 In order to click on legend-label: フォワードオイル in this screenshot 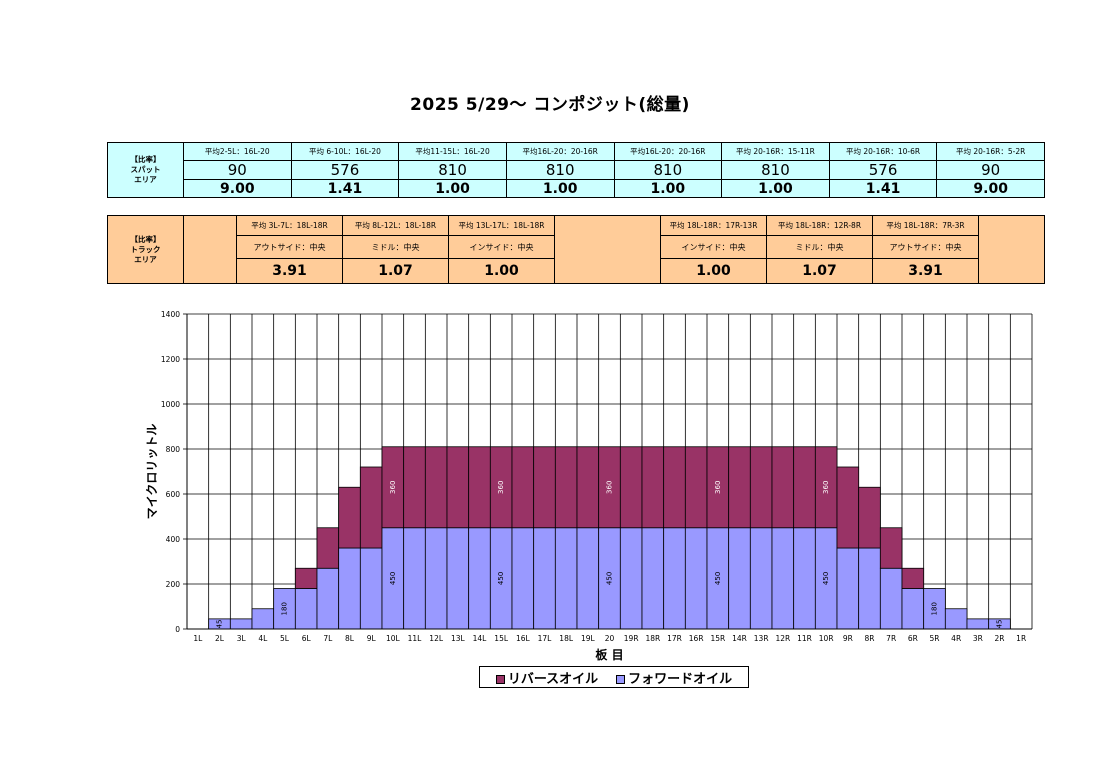, I will do `click(680, 679)`.